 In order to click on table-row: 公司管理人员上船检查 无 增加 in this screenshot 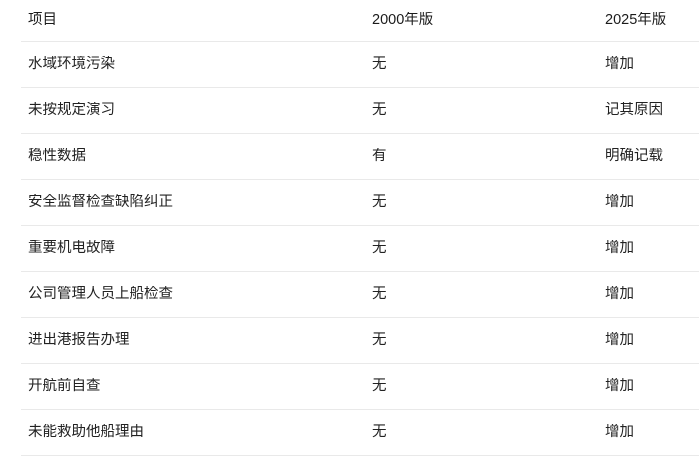, I will do `click(349, 295)`.